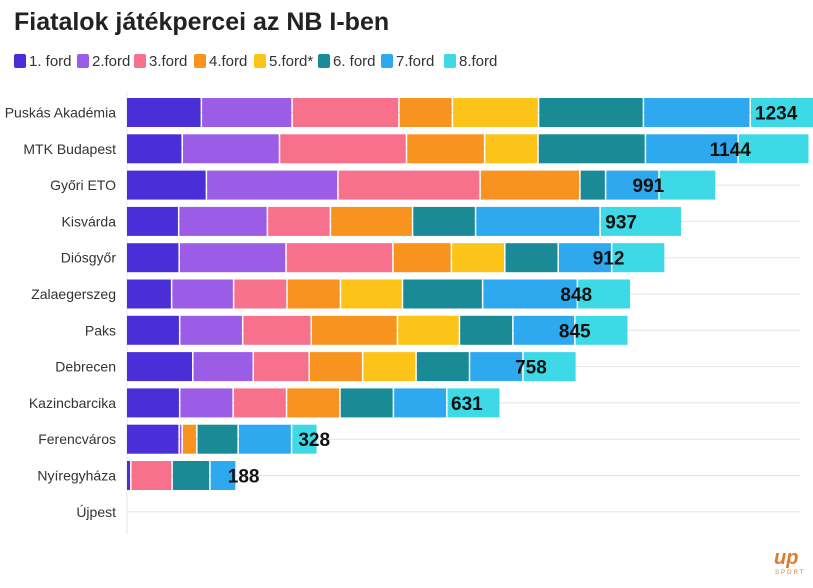 Image resolution: width=813 pixels, height=588 pixels. What do you see at coordinates (72, 403) in the screenshot?
I see `category-label: Kazincbarcika` at bounding box center [72, 403].